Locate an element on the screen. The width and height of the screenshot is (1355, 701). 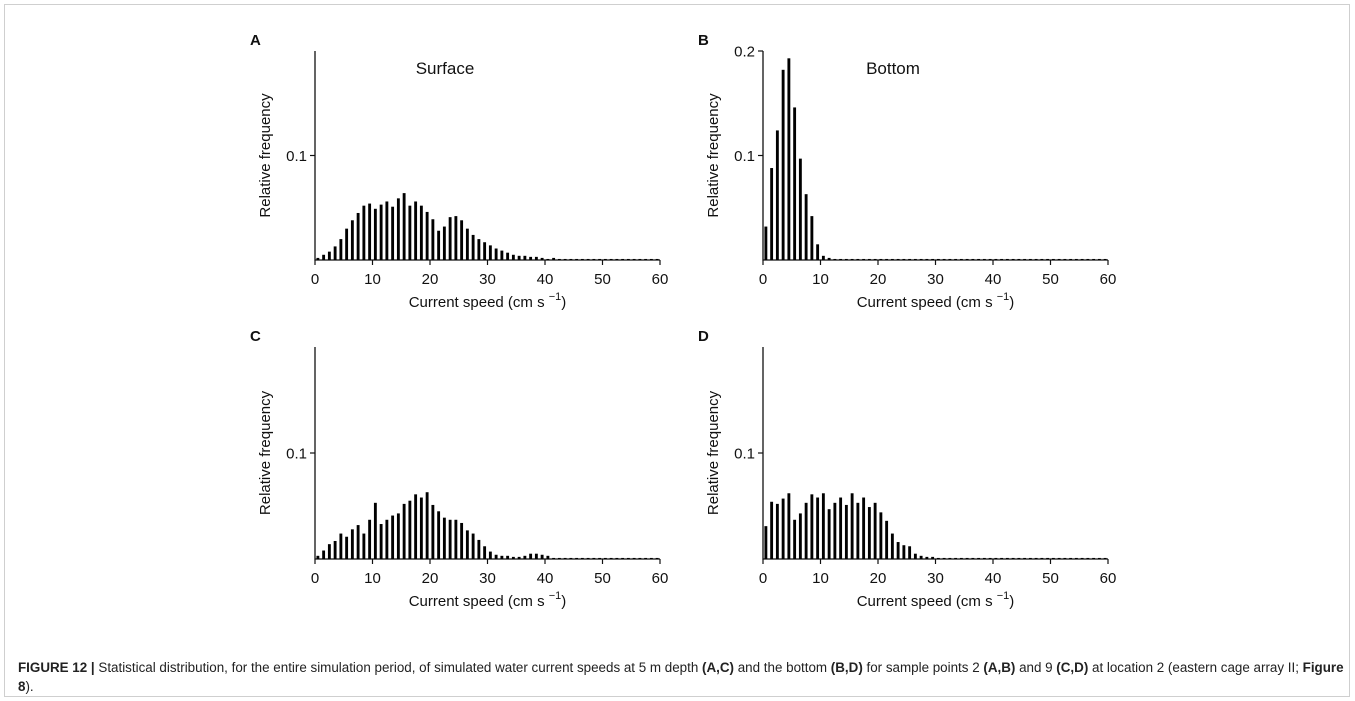
caption-text-2: and the bottom is located at coordinates (782, 667).